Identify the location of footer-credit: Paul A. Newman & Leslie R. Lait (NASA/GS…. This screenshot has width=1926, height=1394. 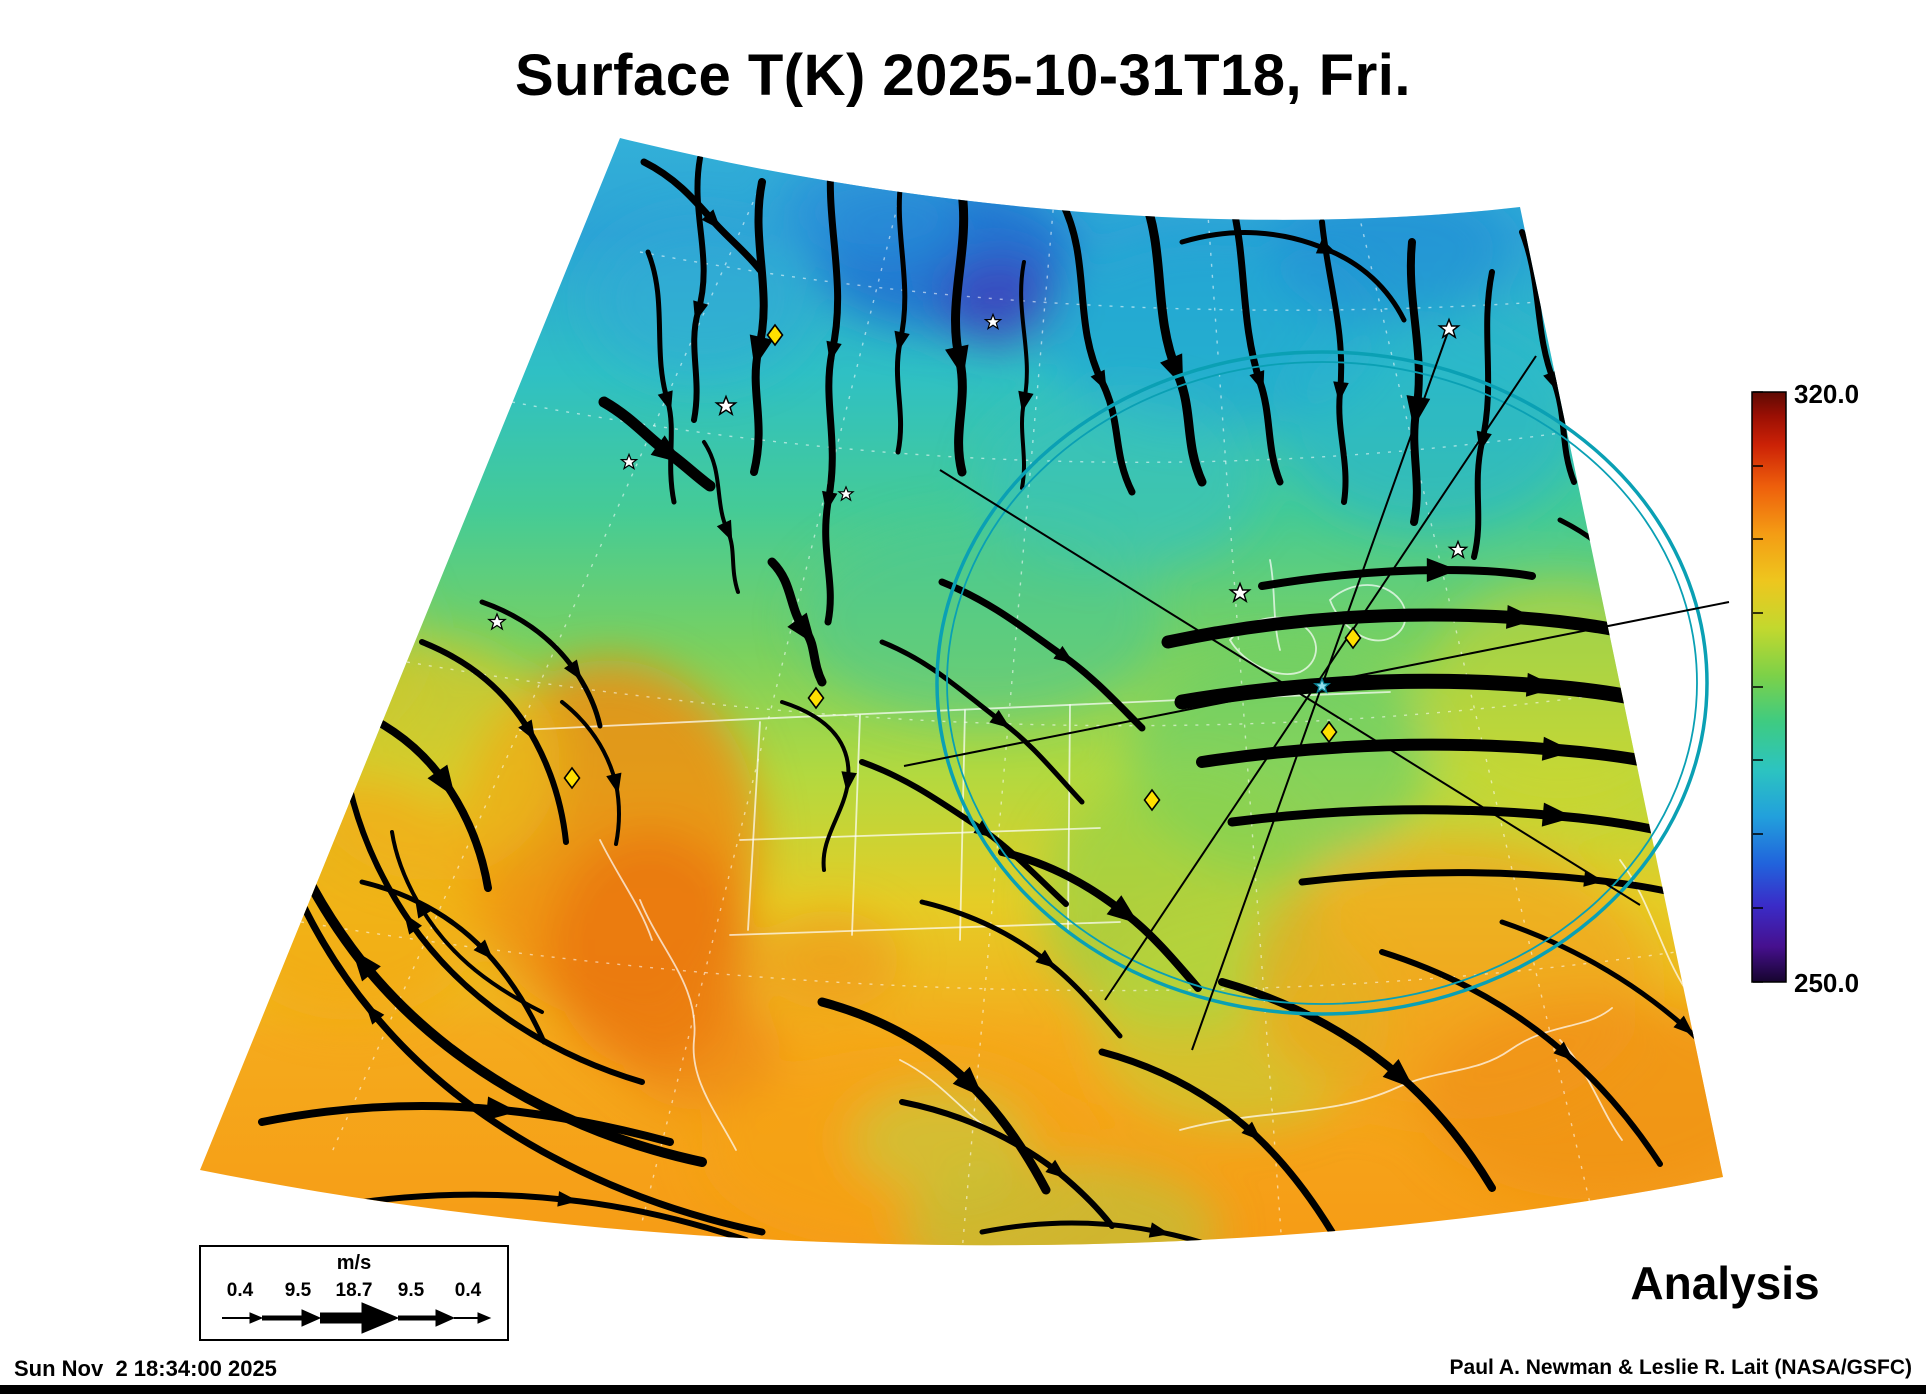
(1680, 1367).